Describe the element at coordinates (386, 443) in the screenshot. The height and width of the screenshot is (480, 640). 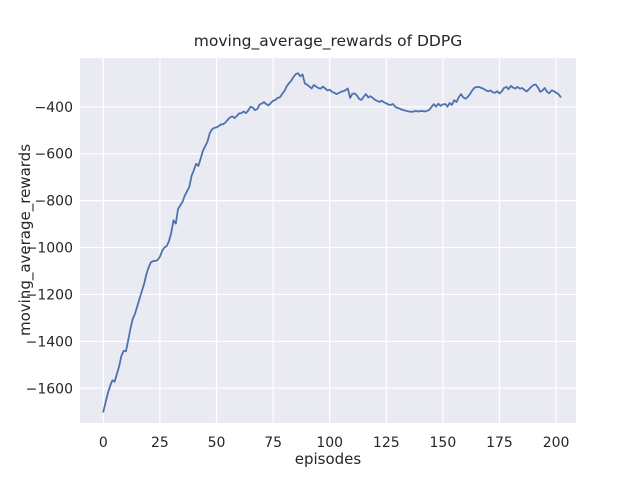
I see `x-tick-label: 125` at that location.